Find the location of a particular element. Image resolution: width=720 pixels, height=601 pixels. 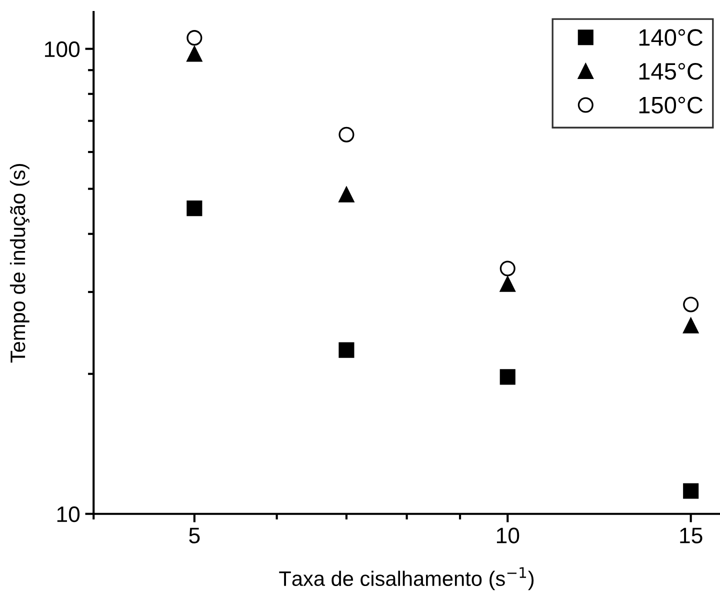

x-tick-label: 15 is located at coordinates (691, 536).